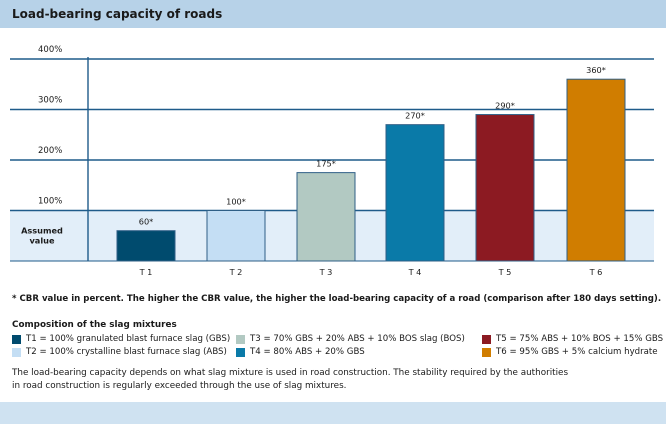  Describe the element at coordinates (415, 116) in the screenshot. I see `bar-value-label: 270*` at that location.